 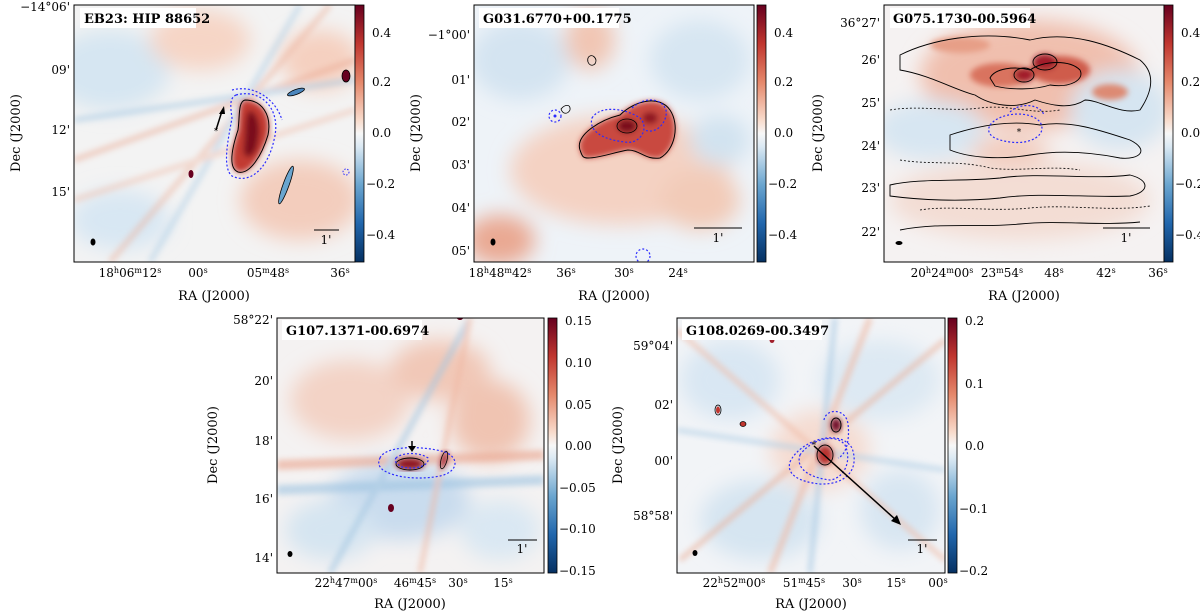 I want to click on colorbar-tick: −0.10, so click(x=577, y=529).